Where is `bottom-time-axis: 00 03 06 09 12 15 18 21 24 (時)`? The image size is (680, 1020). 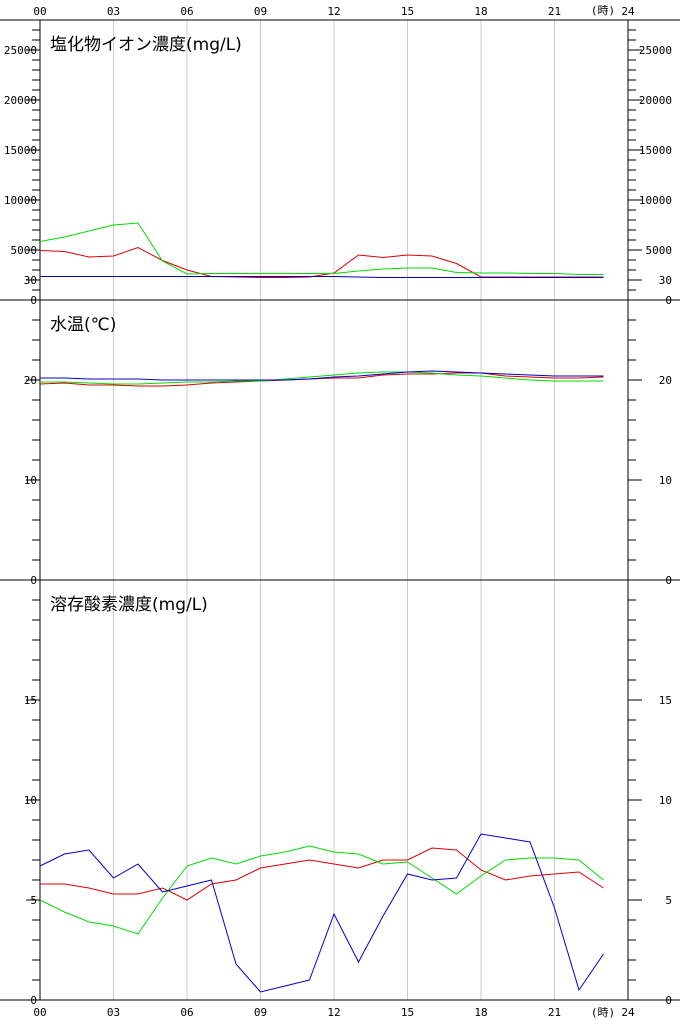
bottom-time-axis: 00 03 06 09 12 15 18 21 24 (時) is located at coordinates (334, 1012).